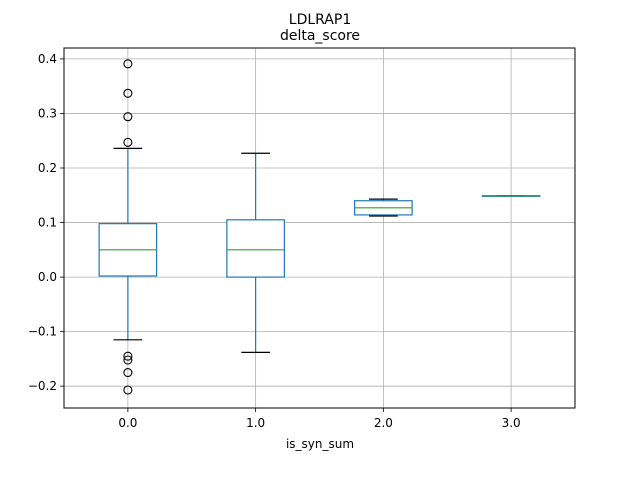 This screenshot has width=640, height=480. Describe the element at coordinates (320, 444) in the screenshot. I see `x-axis-label: is_syn_sum` at that location.